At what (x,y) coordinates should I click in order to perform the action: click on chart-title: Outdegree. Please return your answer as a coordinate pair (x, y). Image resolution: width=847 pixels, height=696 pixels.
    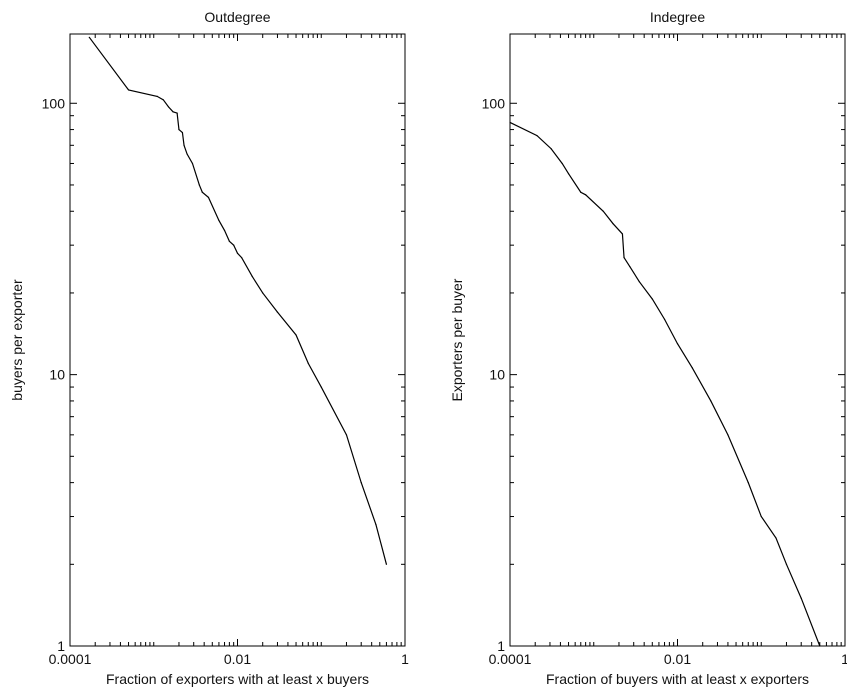
    Looking at the image, I should click on (237, 17).